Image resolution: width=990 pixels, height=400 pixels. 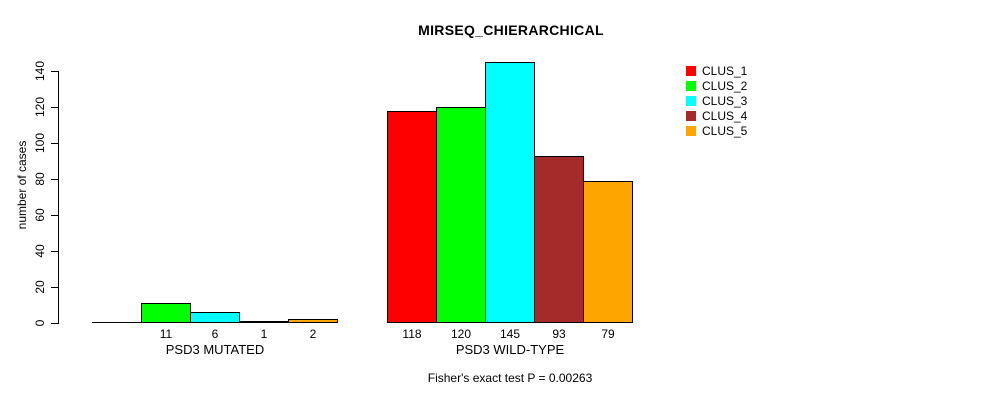 I want to click on bar-clus_4-psd3-mutated, so click(x=264, y=322).